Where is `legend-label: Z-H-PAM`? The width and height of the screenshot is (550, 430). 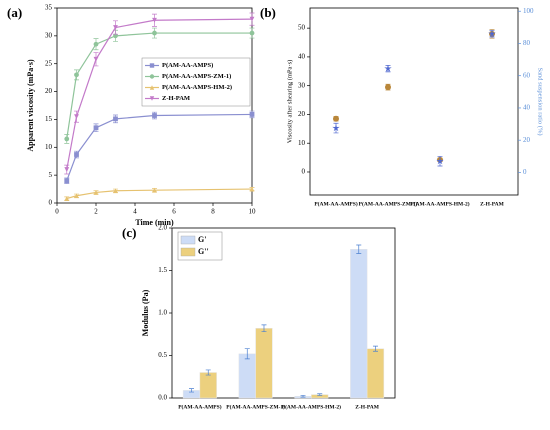
legend-label: Z-H-PAM is located at coordinates (176, 98).